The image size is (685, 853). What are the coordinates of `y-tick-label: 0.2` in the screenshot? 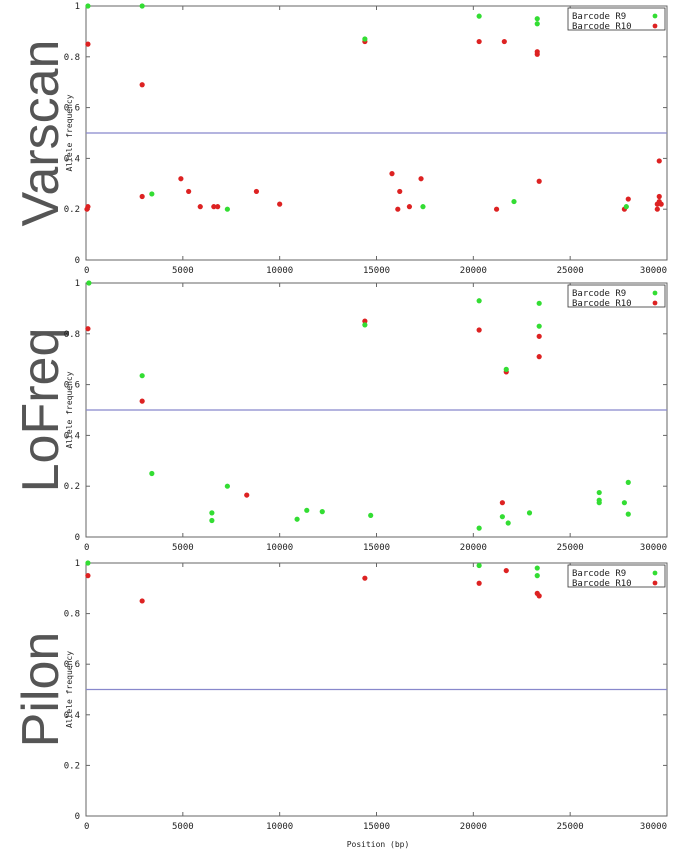 It's located at (72, 766).